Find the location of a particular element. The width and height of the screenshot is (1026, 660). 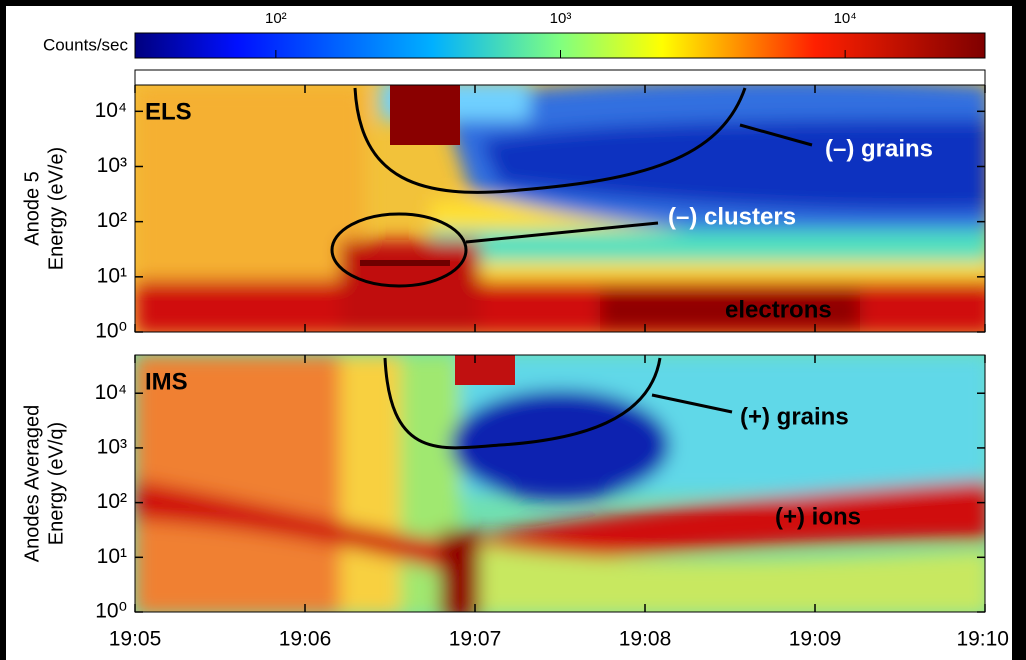

annotation: (–) clusters is located at coordinates (732, 216).